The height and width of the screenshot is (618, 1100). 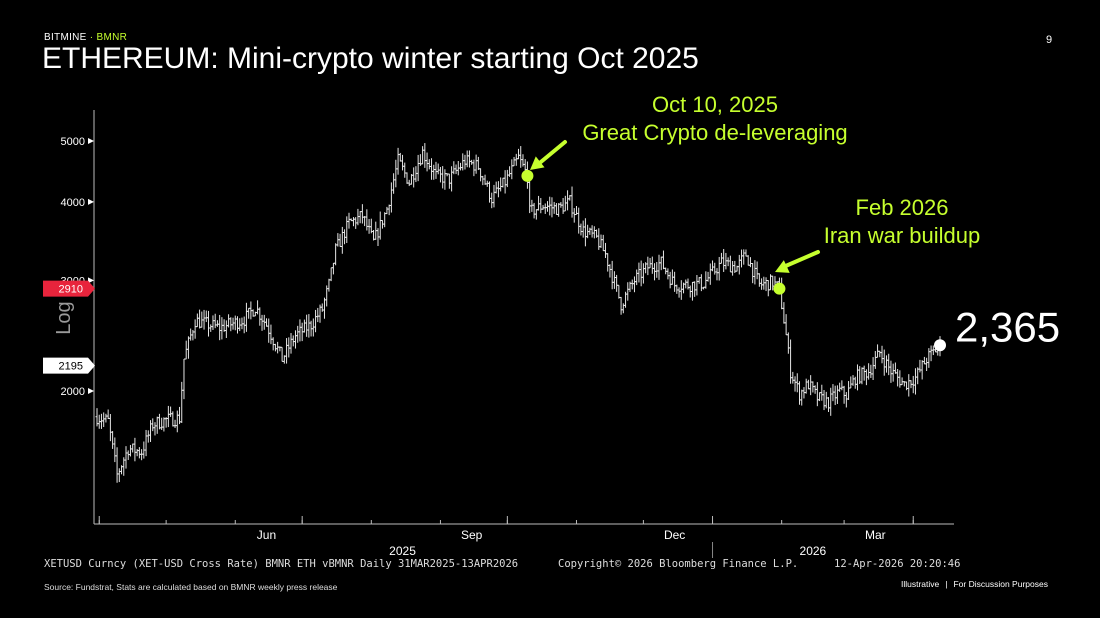 I want to click on x-year-label: 2026, so click(x=813, y=551).